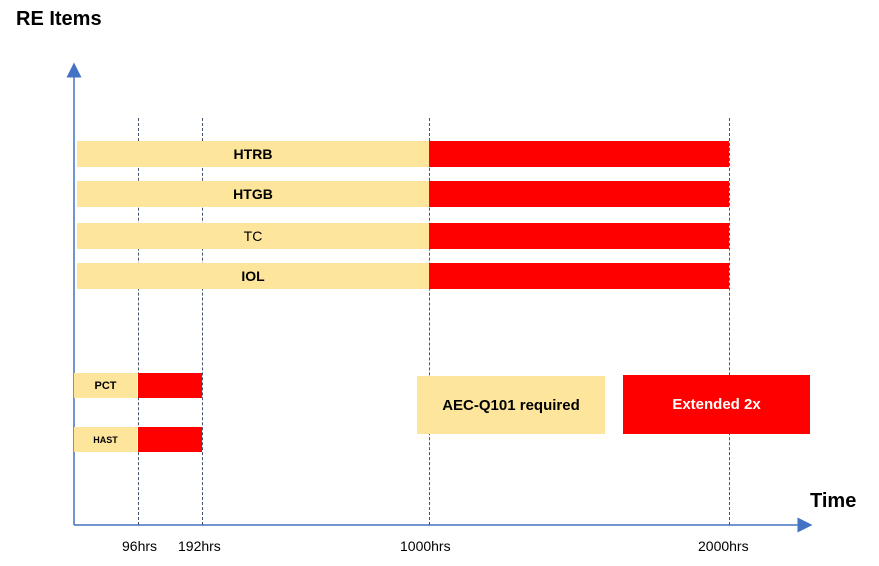 The image size is (879, 566). I want to click on tick-2000: 2000hrs, so click(723, 546).